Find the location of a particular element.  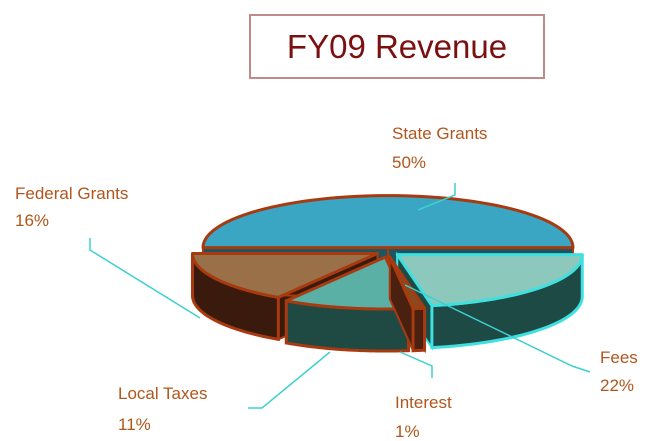

value-label: 22% is located at coordinates (617, 385).